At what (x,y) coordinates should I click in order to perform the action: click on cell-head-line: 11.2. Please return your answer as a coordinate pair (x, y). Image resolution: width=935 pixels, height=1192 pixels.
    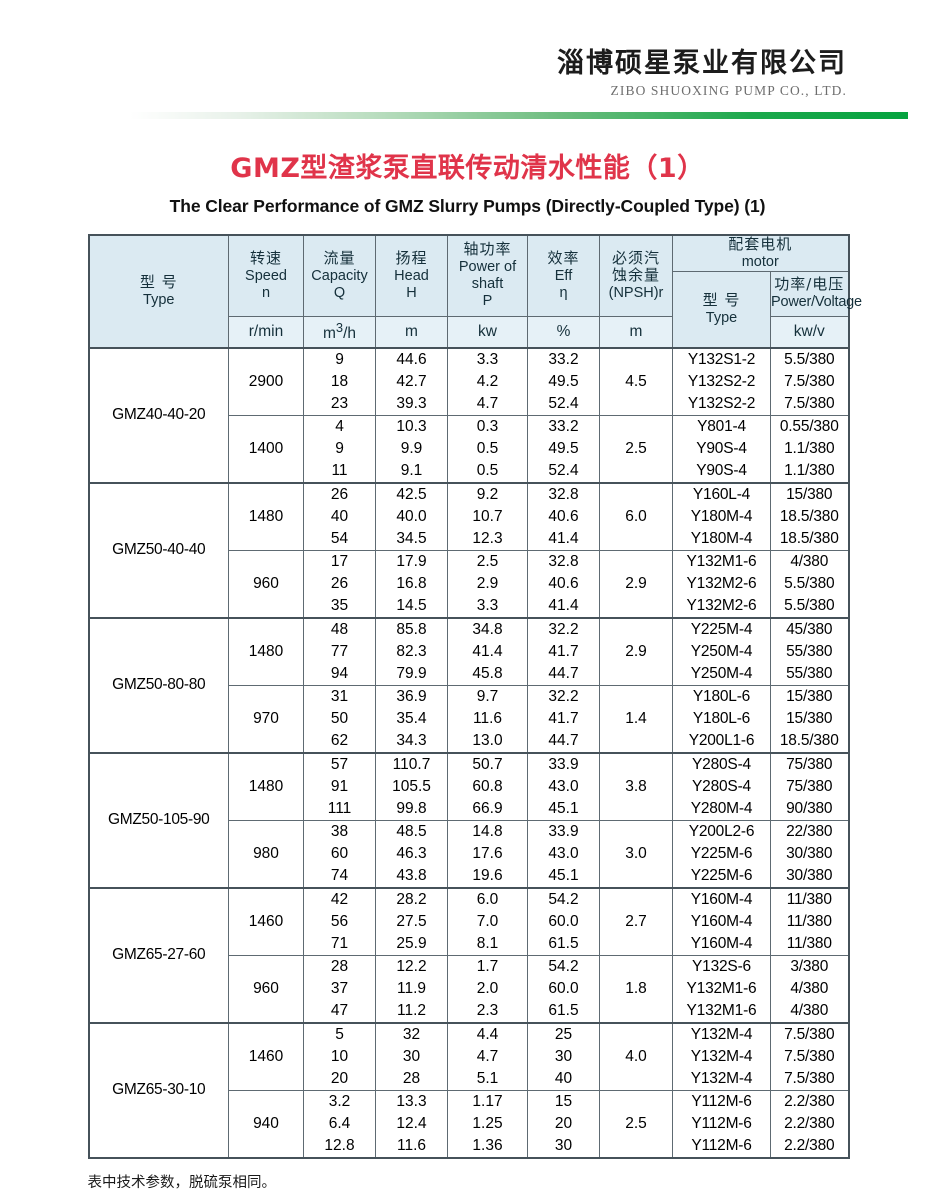
    Looking at the image, I should click on (411, 1010).